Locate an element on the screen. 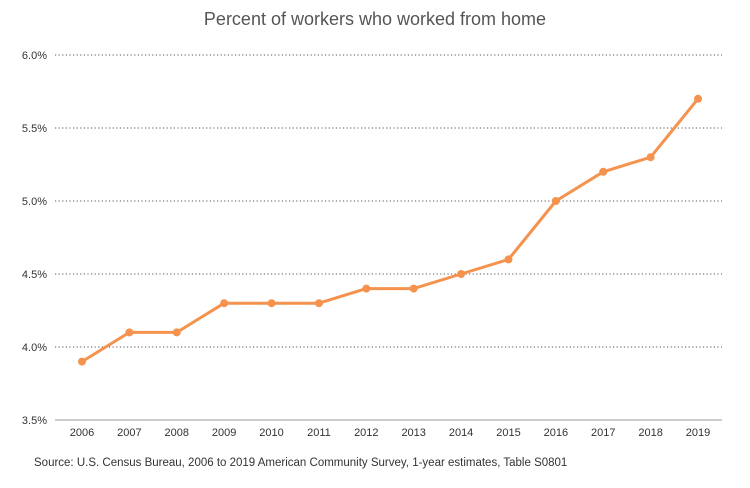 This screenshot has width=750, height=488. x-tick-label: 2008 is located at coordinates (177, 433).